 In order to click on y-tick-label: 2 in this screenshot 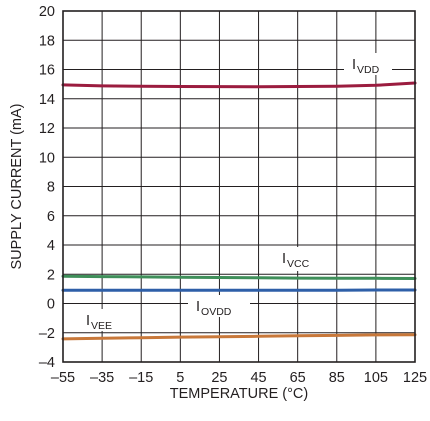, I will do `click(51, 275)`.